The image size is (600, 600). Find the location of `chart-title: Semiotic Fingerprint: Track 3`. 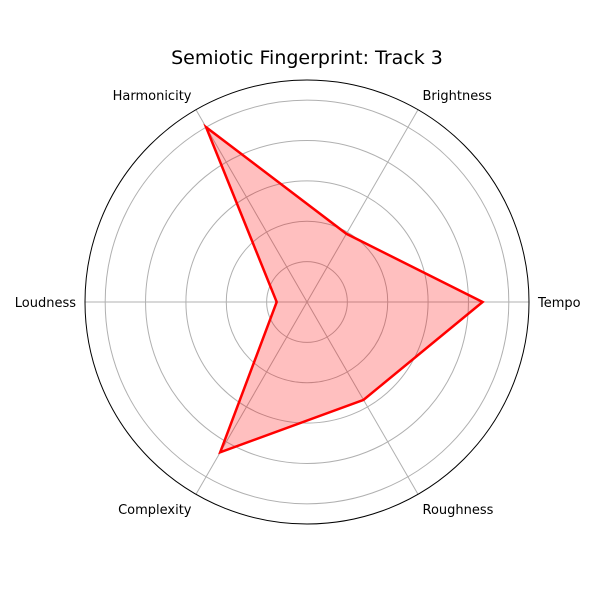

chart-title: Semiotic Fingerprint: Track 3 is located at coordinates (307, 58).